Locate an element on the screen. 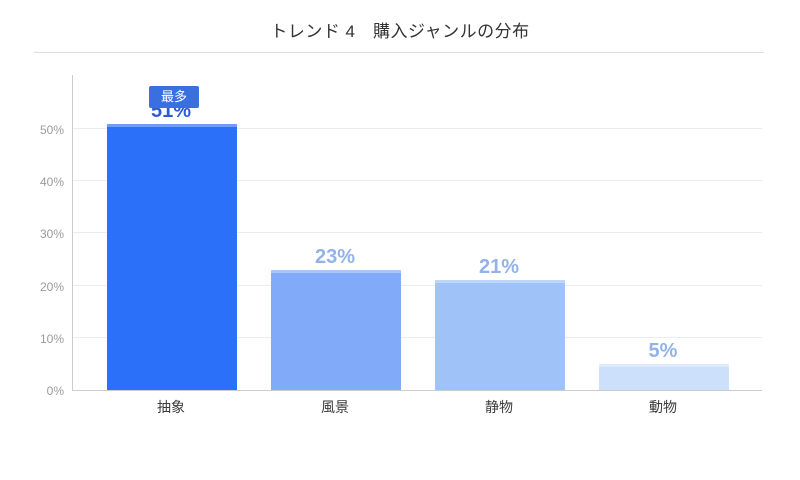 The height and width of the screenshot is (480, 800). chart-title: トレンド 4 購入ジャンルの分布 is located at coordinates (400, 31).